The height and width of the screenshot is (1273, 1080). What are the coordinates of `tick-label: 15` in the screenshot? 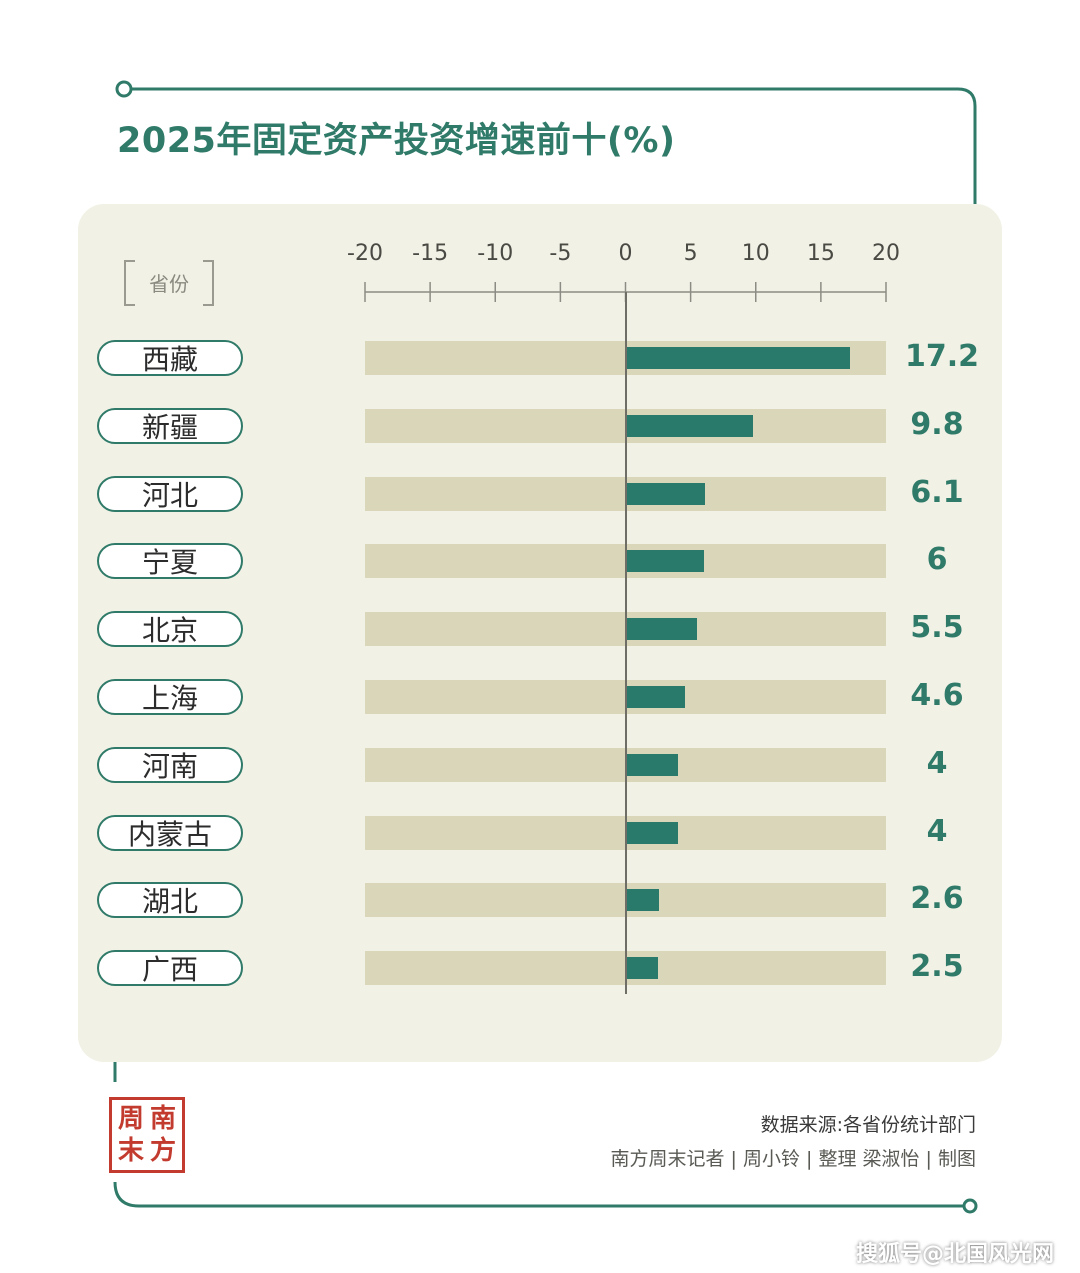 It's located at (820, 253).